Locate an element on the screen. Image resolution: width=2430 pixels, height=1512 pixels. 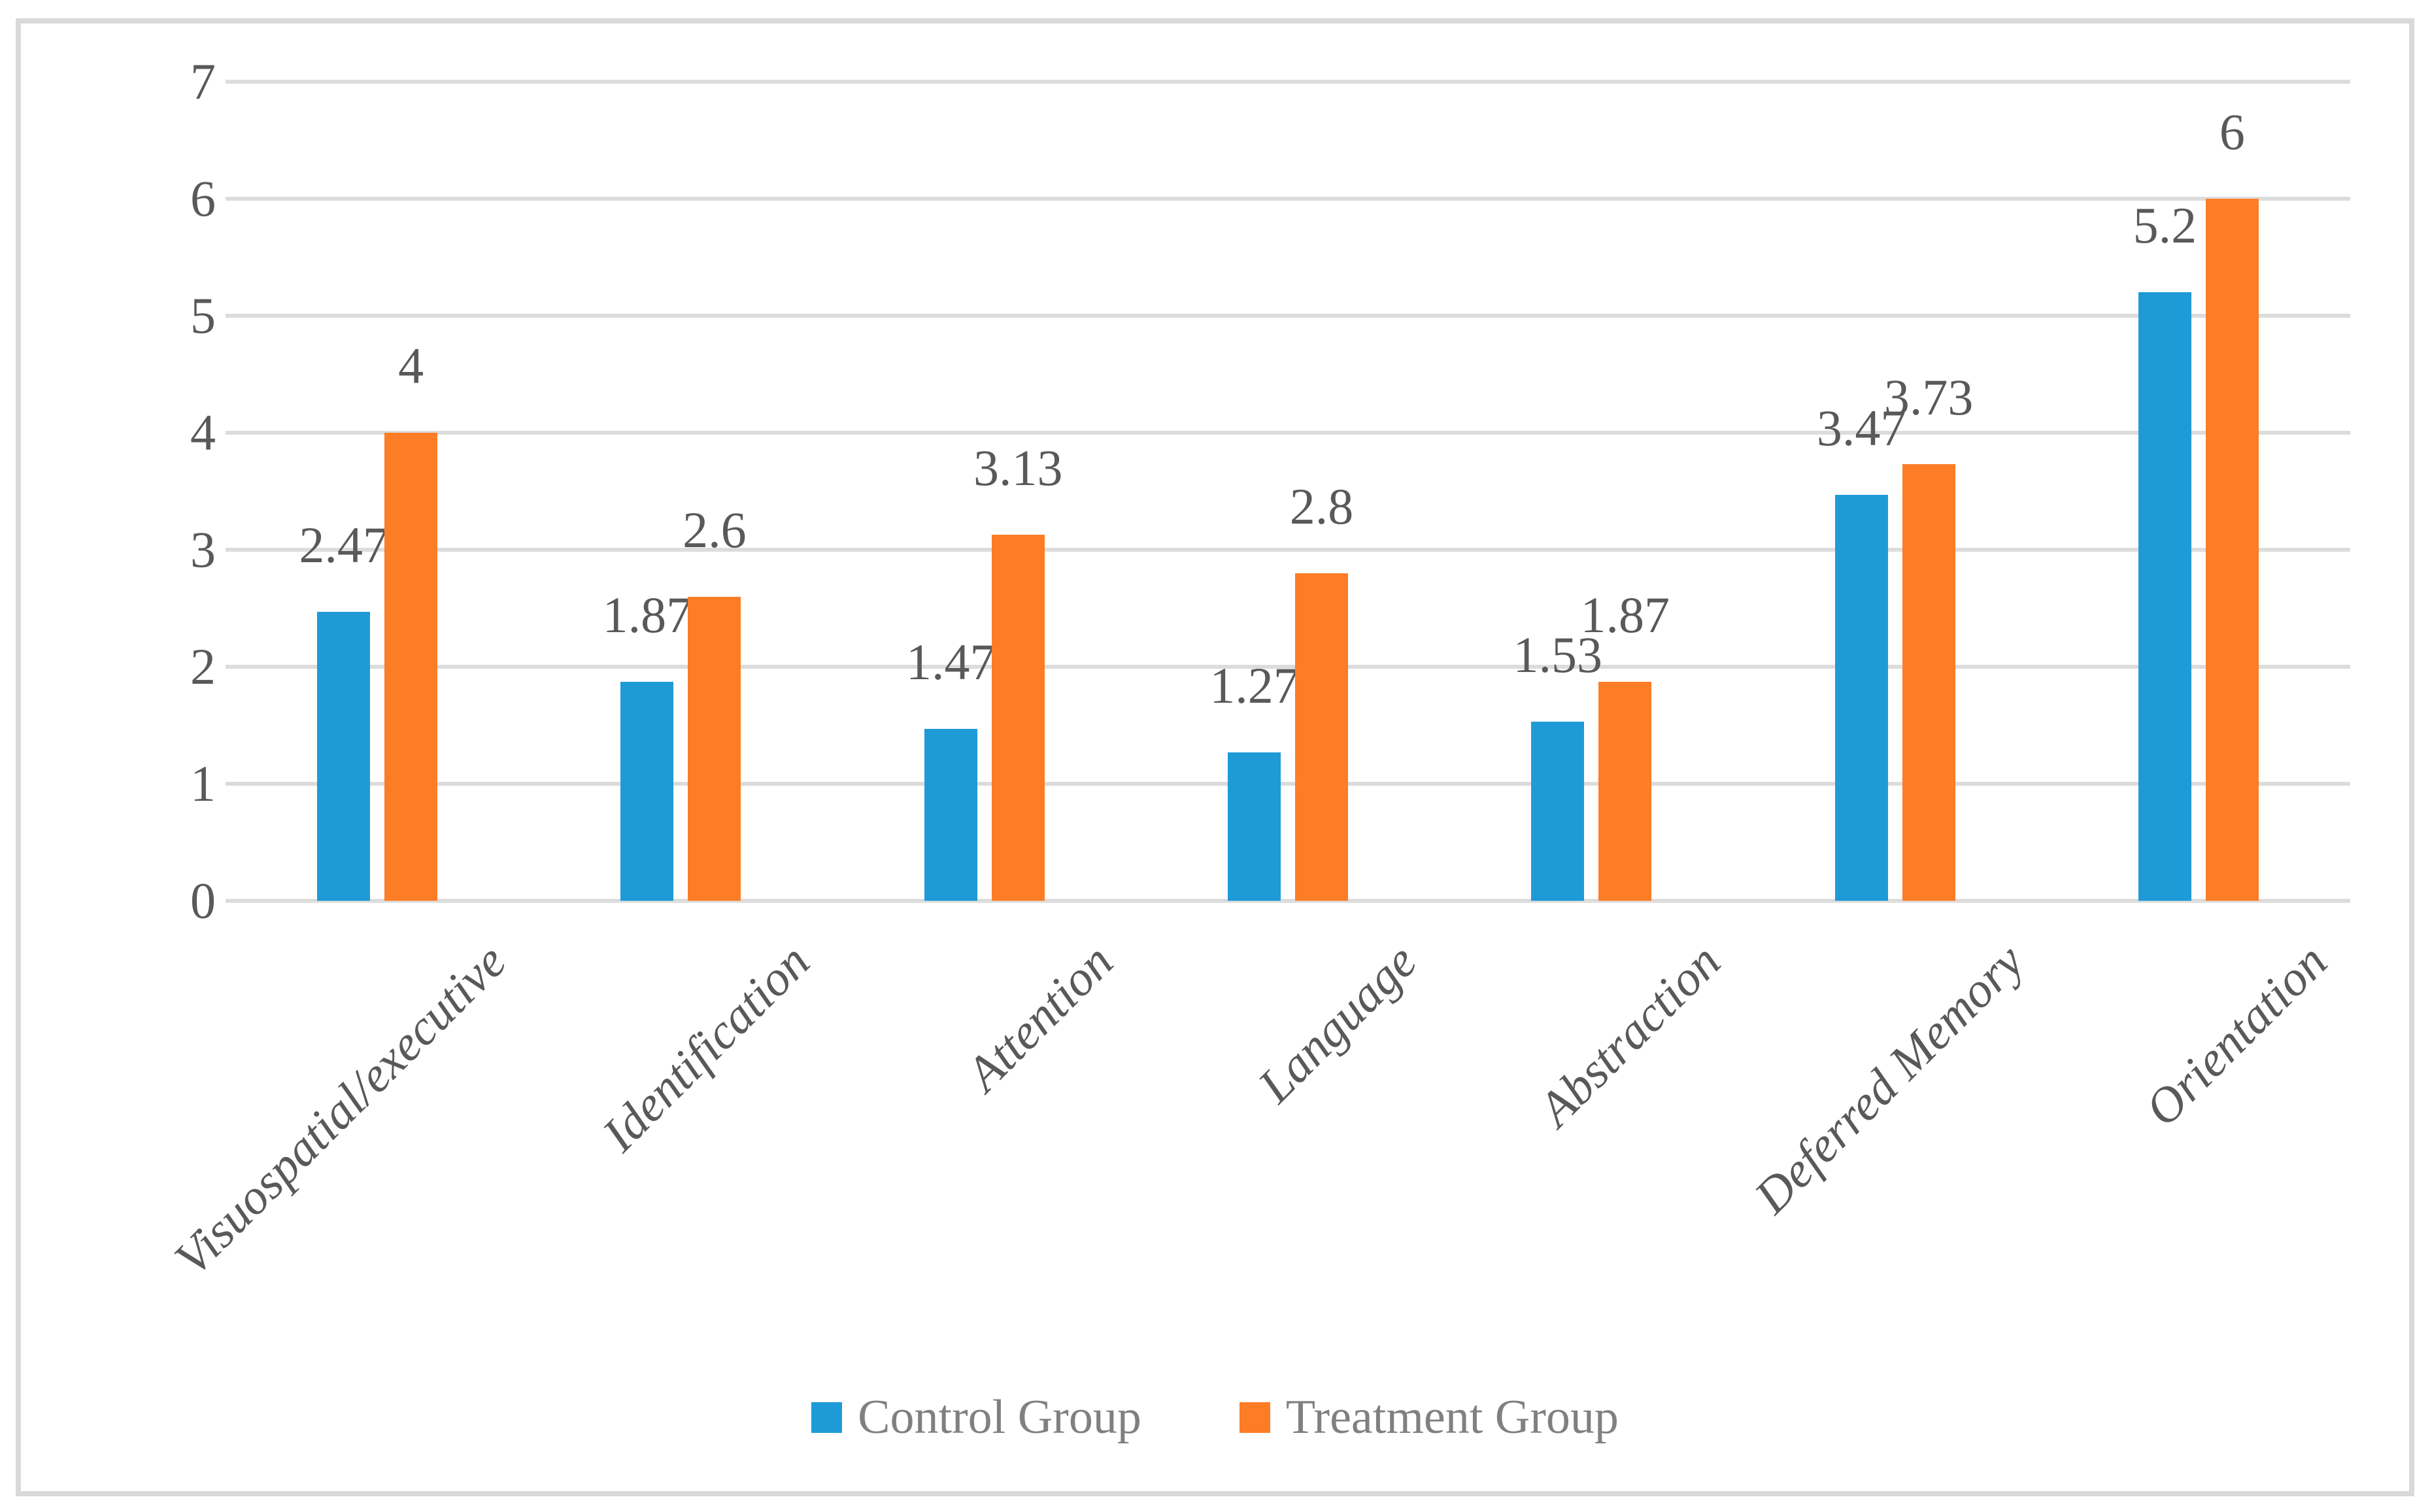
category-label: Visuospatial/executive is located at coordinates (341, 1109).